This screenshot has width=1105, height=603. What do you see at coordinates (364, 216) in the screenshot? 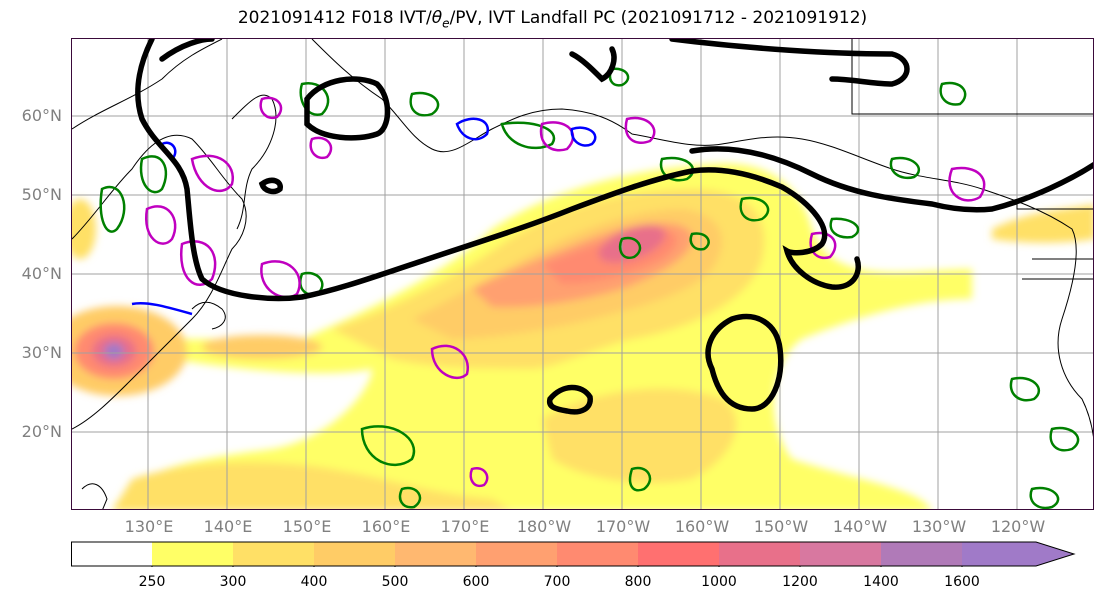
I see `pv-contours-blue` at bounding box center [364, 216].